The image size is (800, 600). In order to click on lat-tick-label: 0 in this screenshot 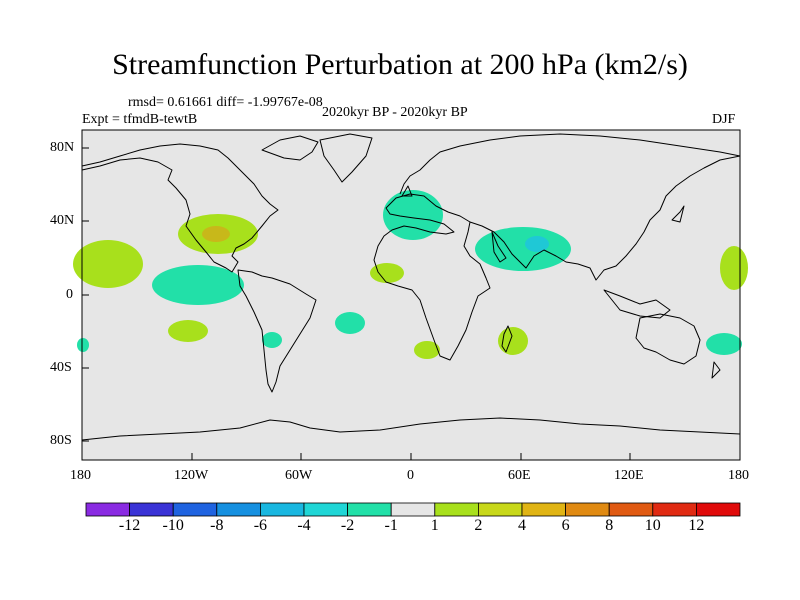, I will do `click(69, 294)`.